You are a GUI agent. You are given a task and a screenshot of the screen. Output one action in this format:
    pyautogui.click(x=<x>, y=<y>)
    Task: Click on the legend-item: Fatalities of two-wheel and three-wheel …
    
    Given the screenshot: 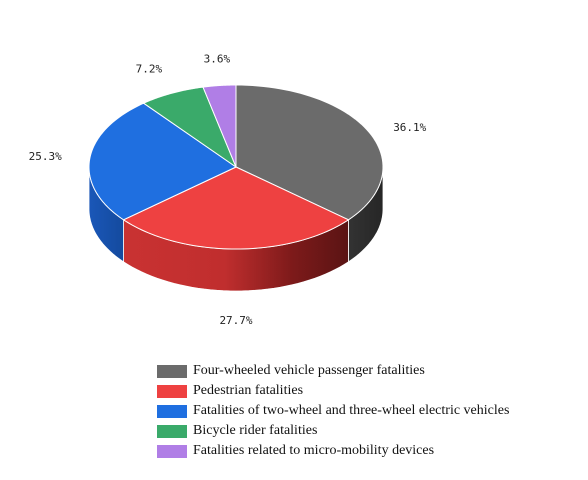 What is the action you would take?
    pyautogui.click(x=333, y=411)
    